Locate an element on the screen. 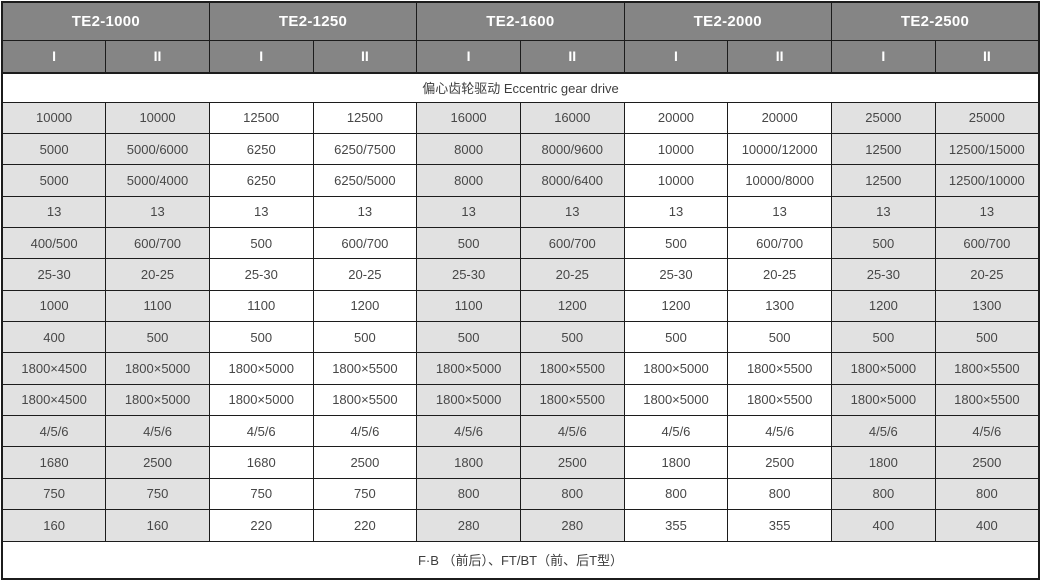 The height and width of the screenshot is (582, 1041). spec-cell: 220 is located at coordinates (365, 525).